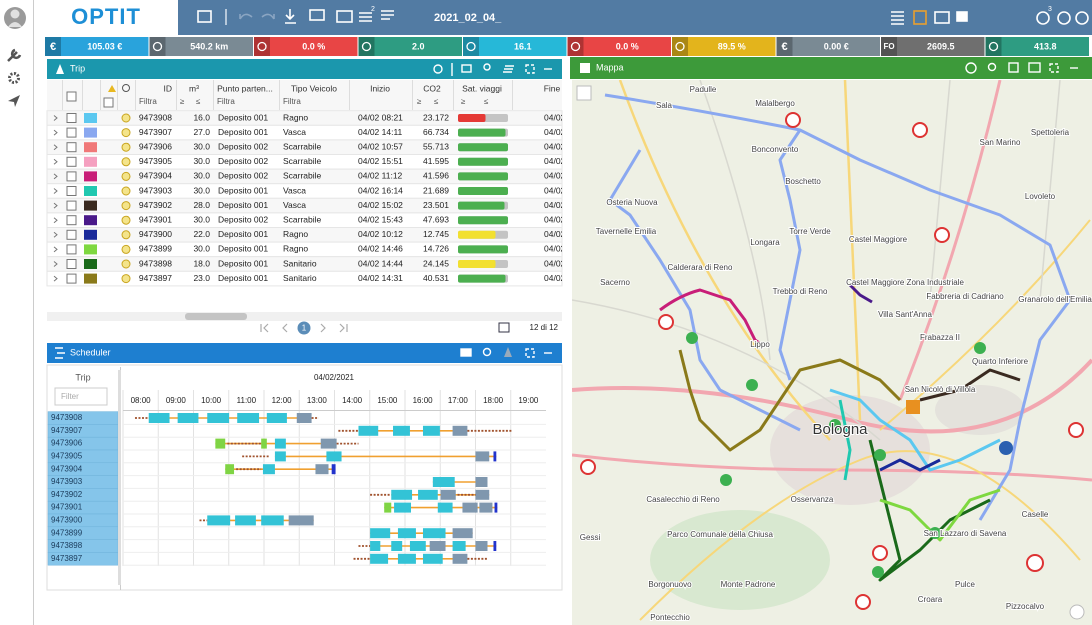 The height and width of the screenshot is (625, 1092). I want to click on screen-icon, so click(1034, 67).